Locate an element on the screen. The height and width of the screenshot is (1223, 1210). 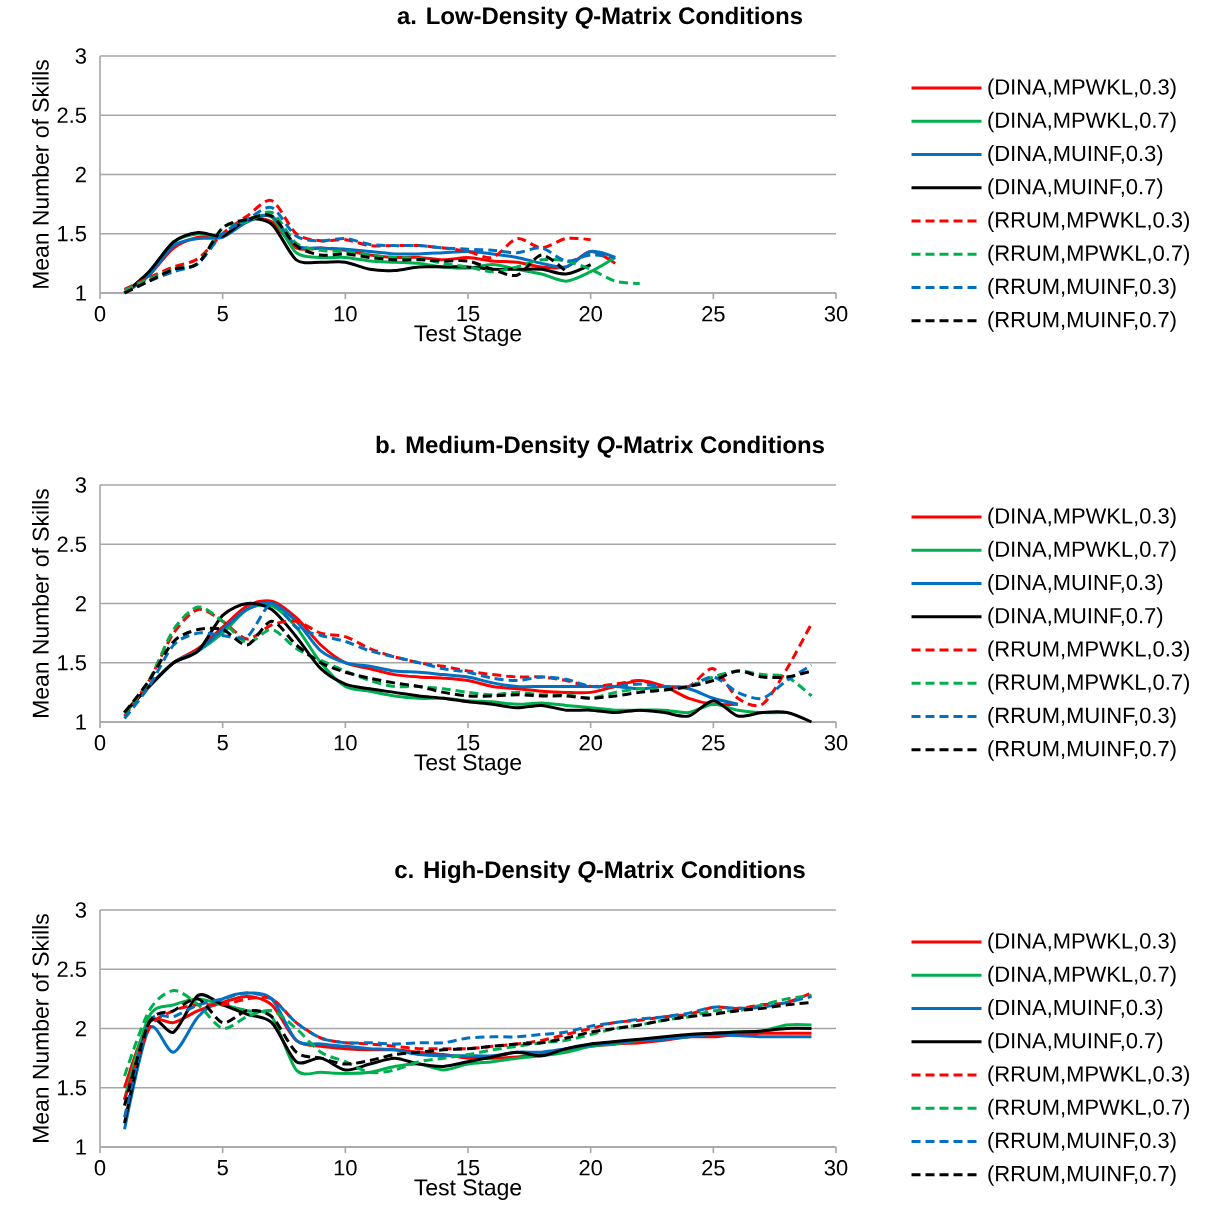
chart-title: b. Medium-Density Q-Matrix Conditions is located at coordinates (600, 447).